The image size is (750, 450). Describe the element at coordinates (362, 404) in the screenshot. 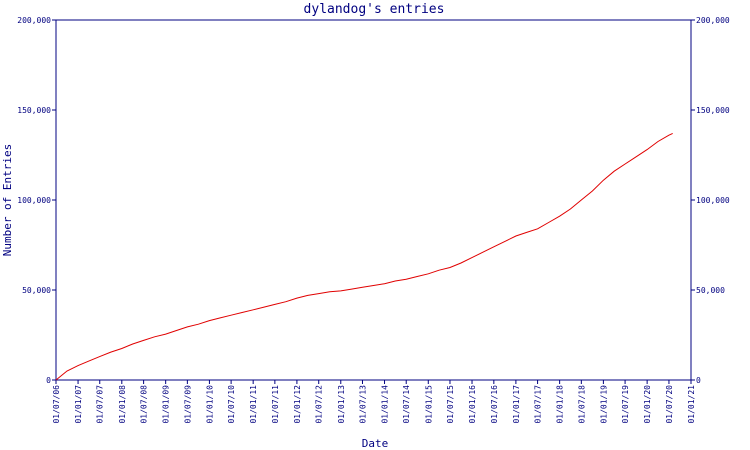

I see `x-tick-label: 01/07/13` at that location.